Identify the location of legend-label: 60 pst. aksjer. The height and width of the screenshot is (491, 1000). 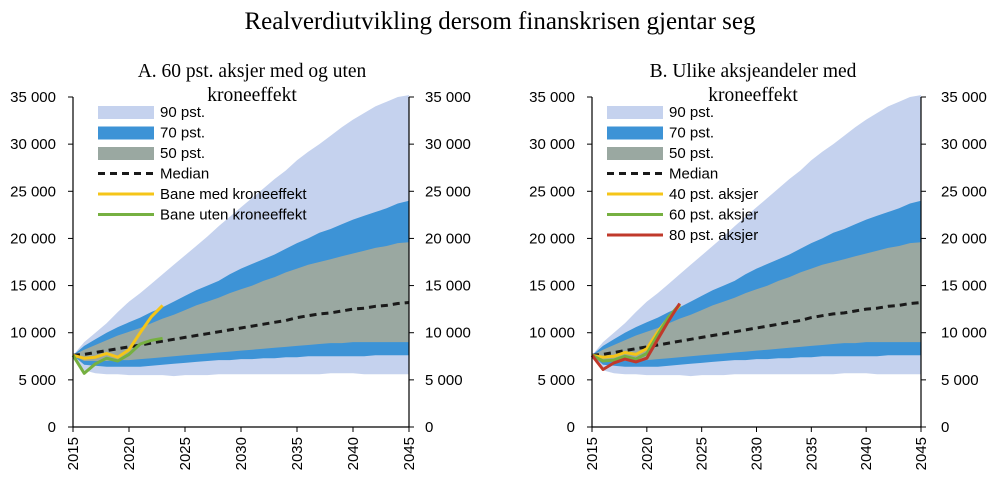
(713, 215).